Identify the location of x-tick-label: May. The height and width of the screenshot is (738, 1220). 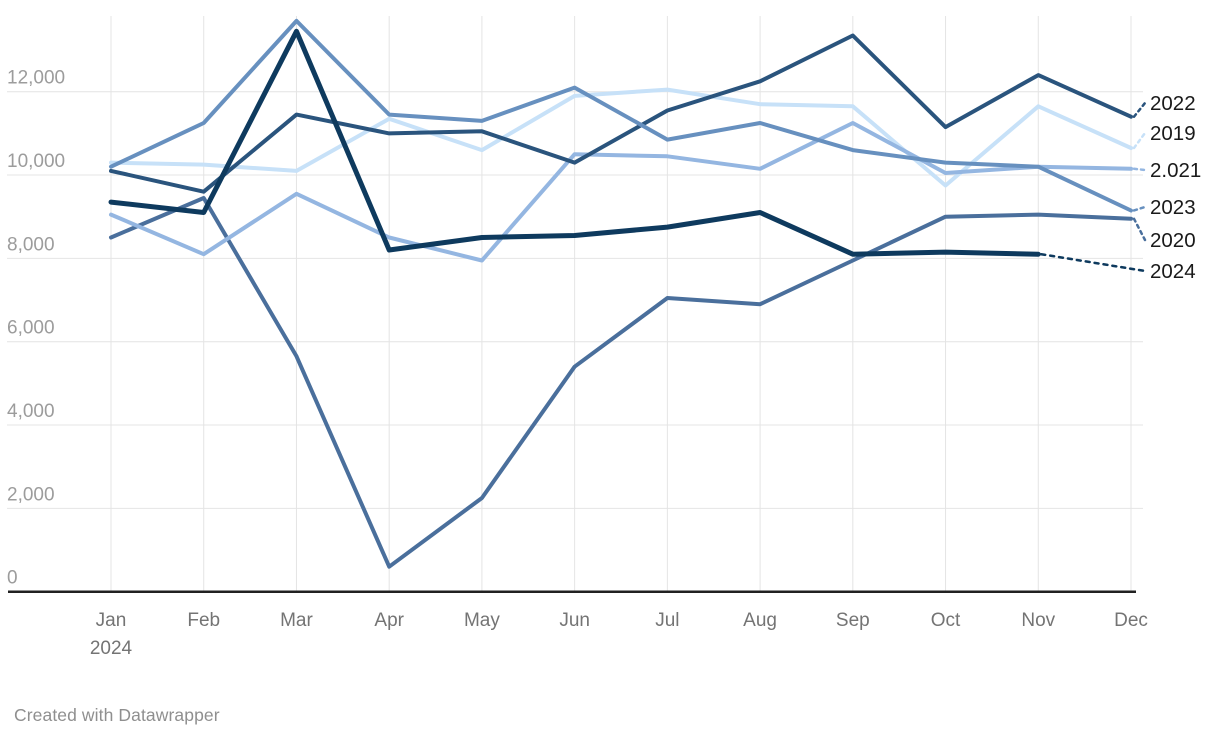
(482, 620).